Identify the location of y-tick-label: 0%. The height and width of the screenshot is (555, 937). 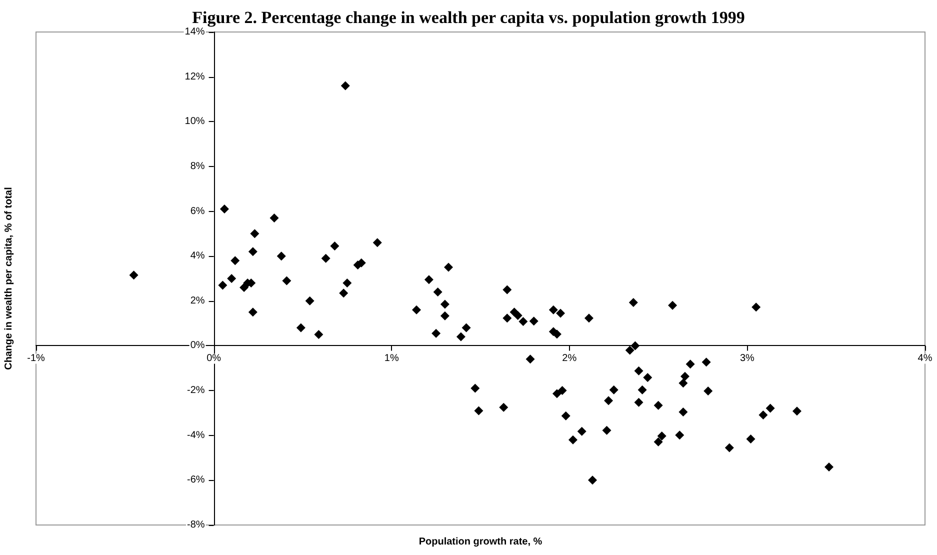
(197, 346).